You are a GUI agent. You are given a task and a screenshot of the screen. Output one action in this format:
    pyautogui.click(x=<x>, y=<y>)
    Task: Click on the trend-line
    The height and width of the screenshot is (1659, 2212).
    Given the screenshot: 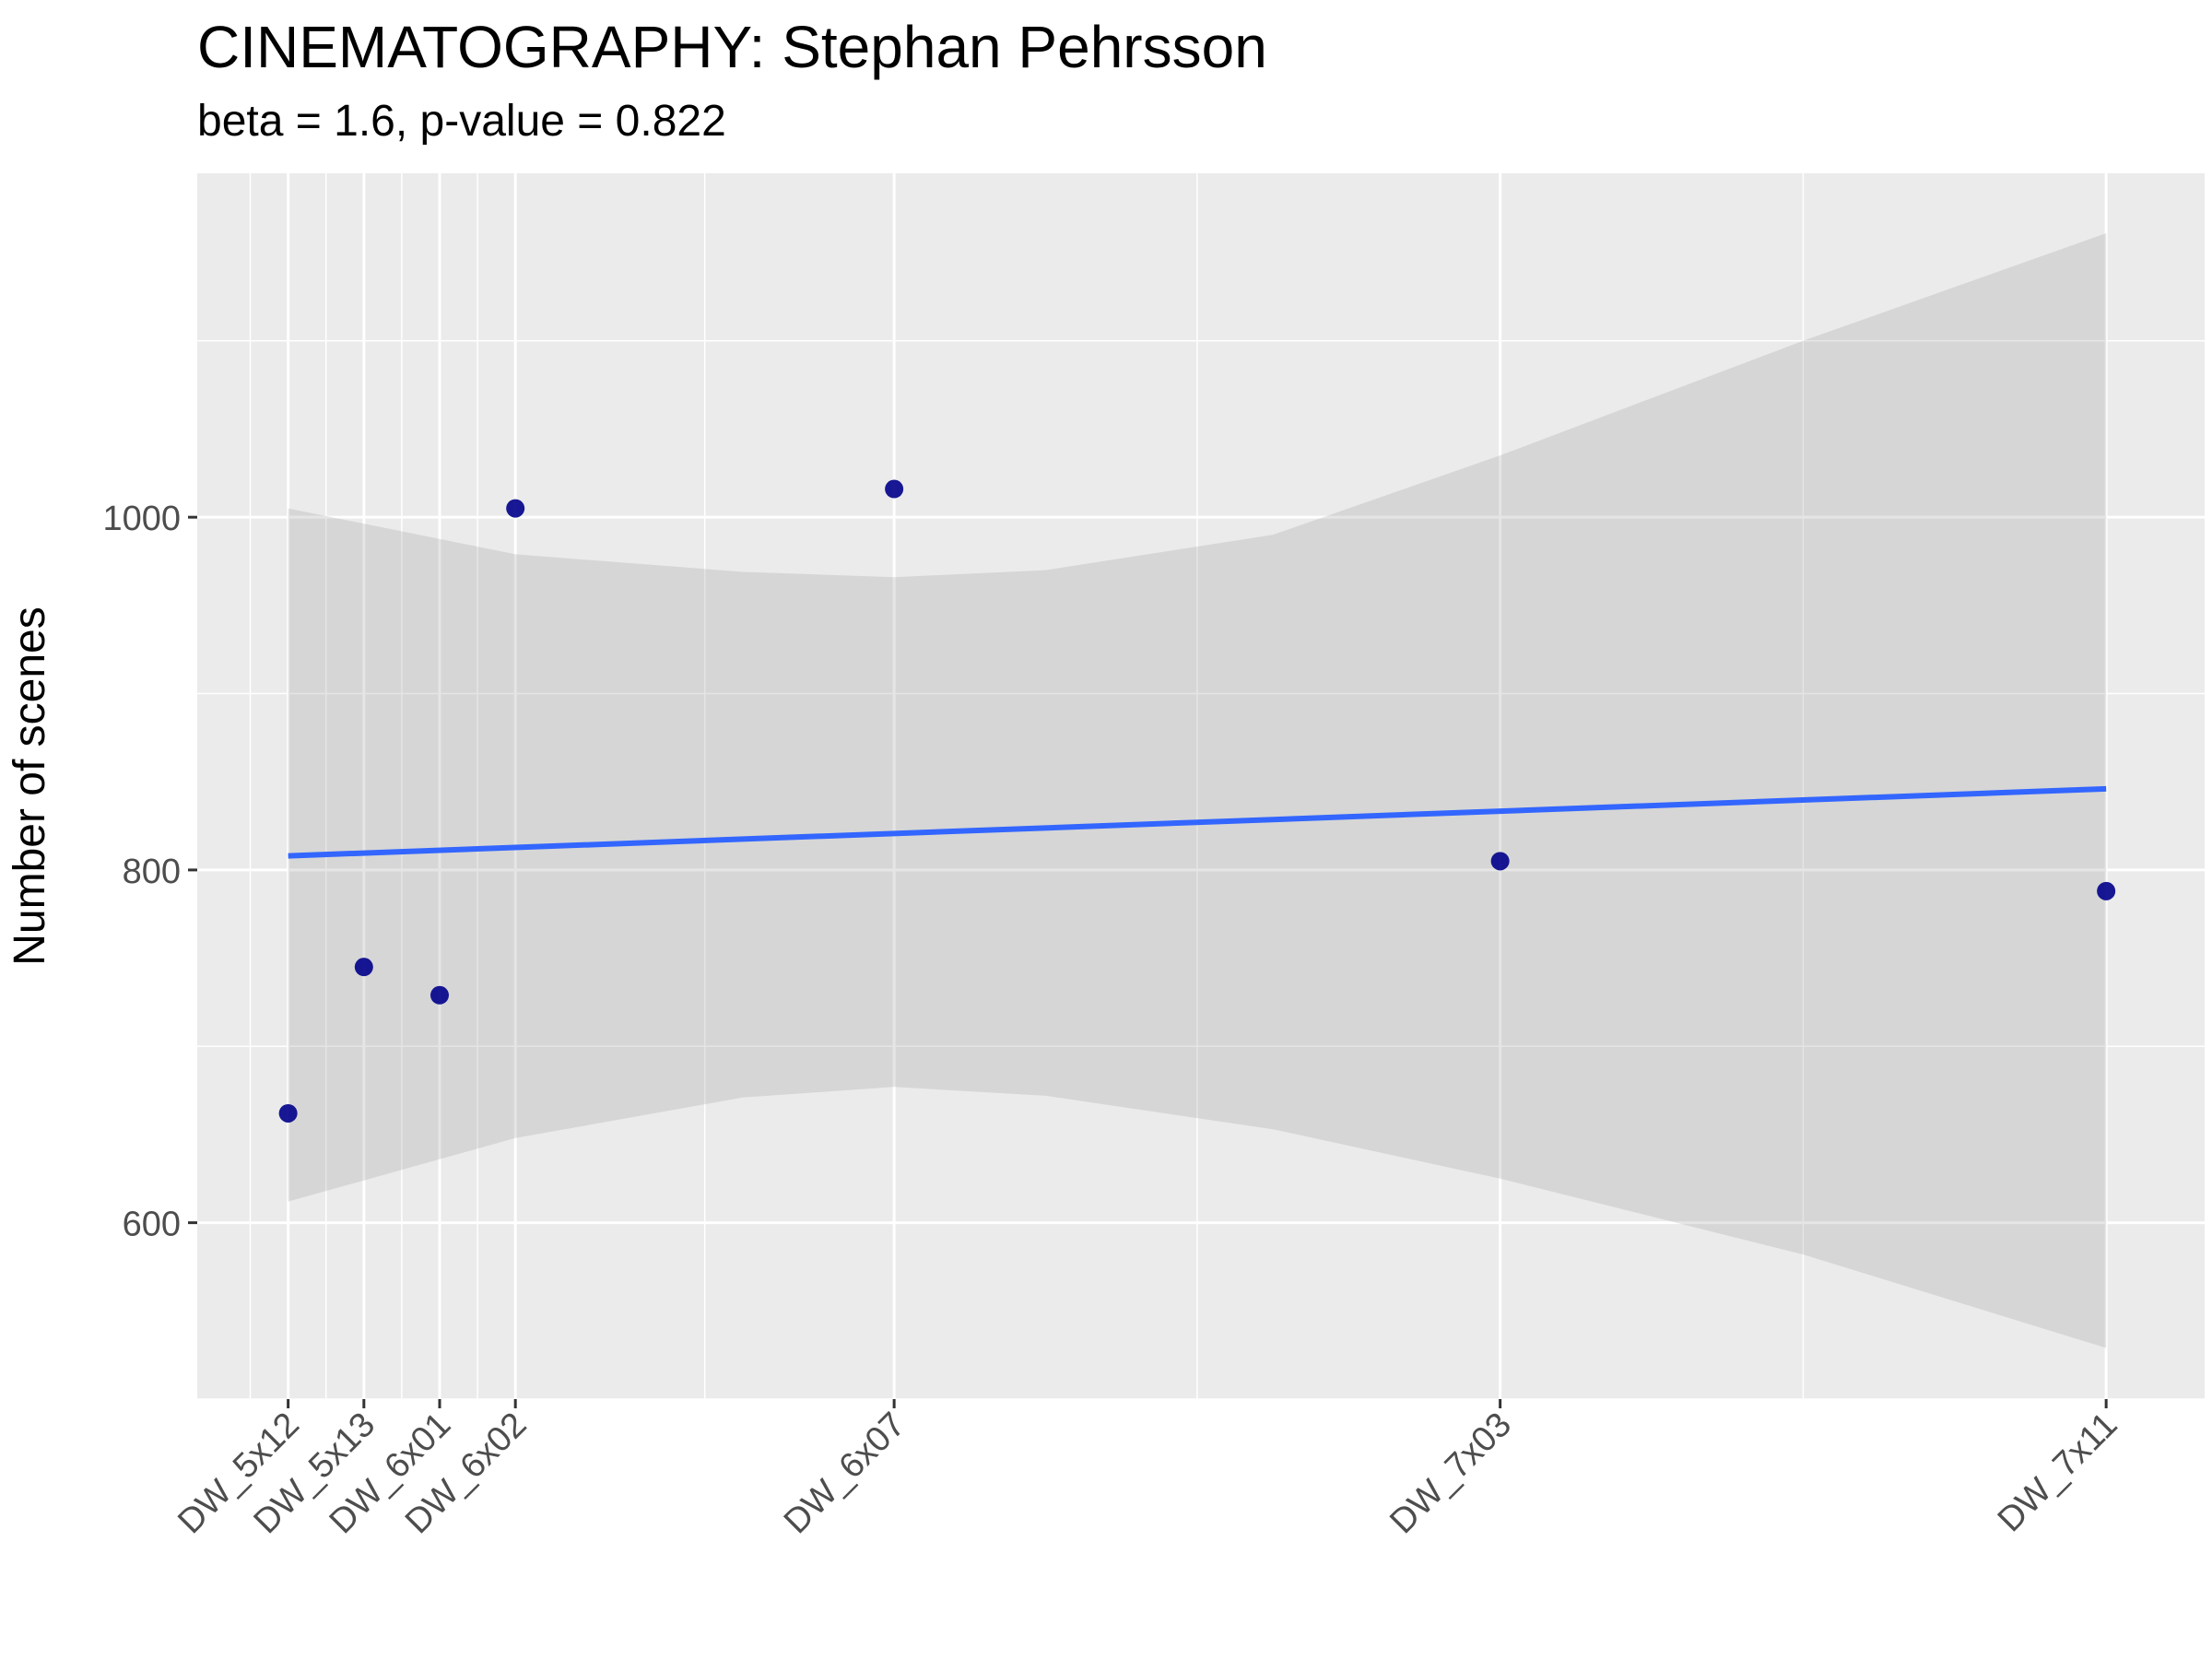 What is the action you would take?
    pyautogui.click(x=1197, y=822)
    